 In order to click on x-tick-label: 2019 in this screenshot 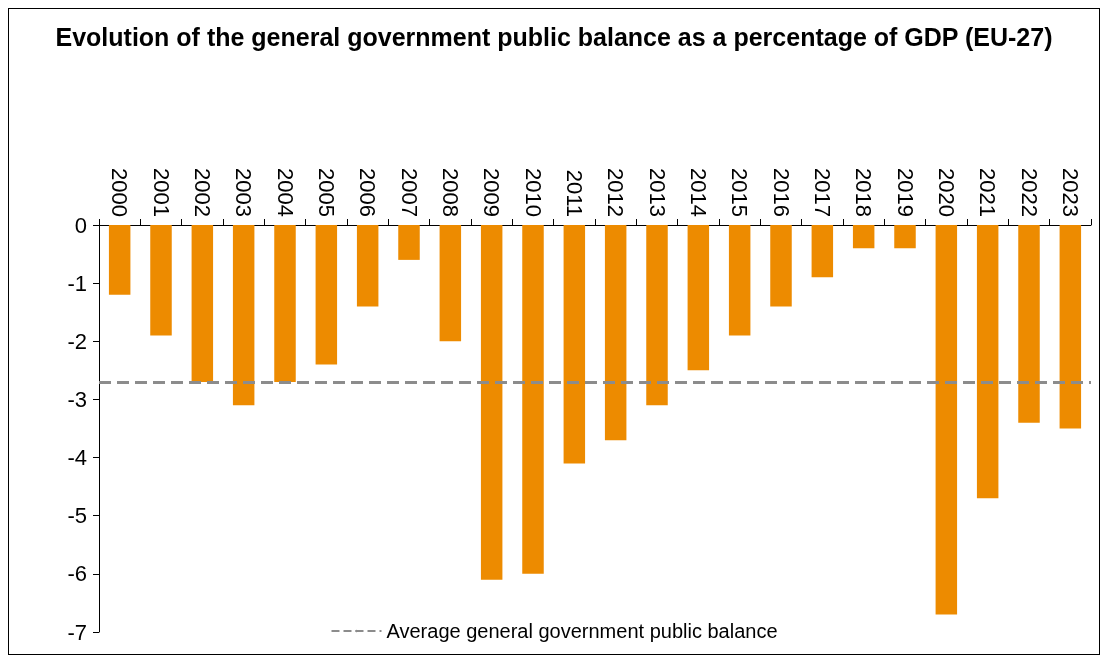, I will do `click(905, 192)`.